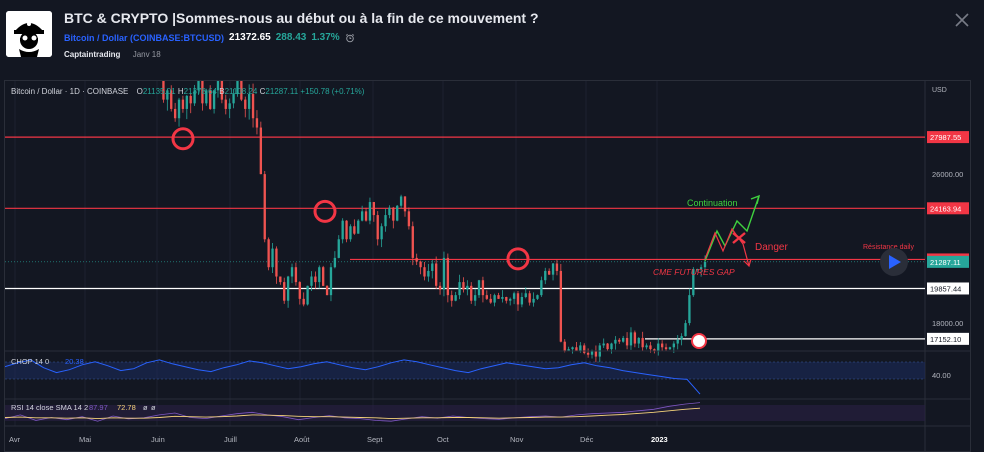 This screenshot has width=984, height=452. What do you see at coordinates (739, 238) in the screenshot?
I see `danger-cross` at bounding box center [739, 238].